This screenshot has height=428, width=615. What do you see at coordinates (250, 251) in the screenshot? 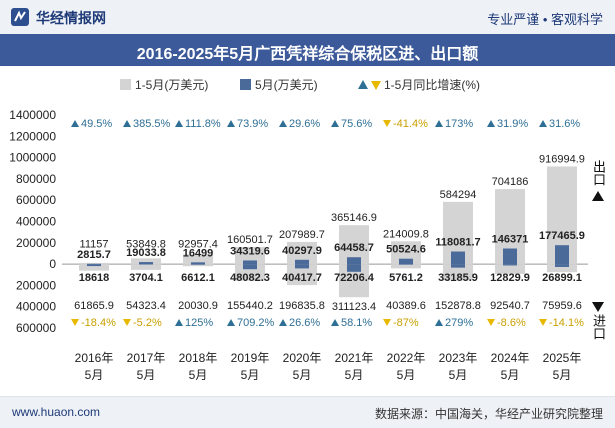
I see `export-month-label: 34319.6` at bounding box center [250, 251].